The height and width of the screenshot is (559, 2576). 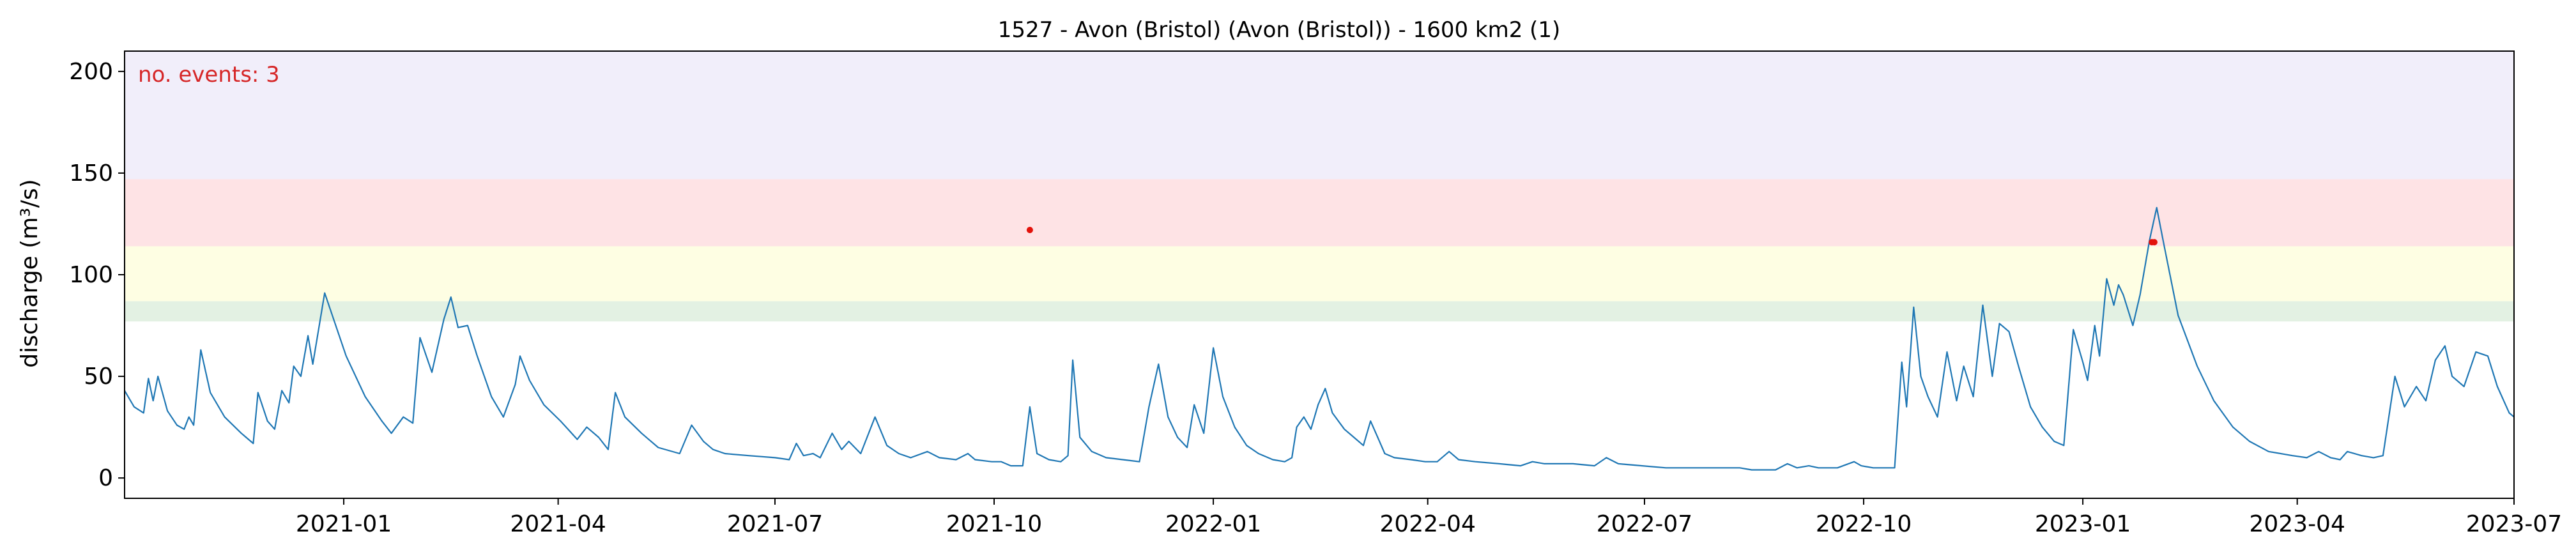 What do you see at coordinates (775, 524) in the screenshot?
I see `x-tick-label-2: 2021-07` at bounding box center [775, 524].